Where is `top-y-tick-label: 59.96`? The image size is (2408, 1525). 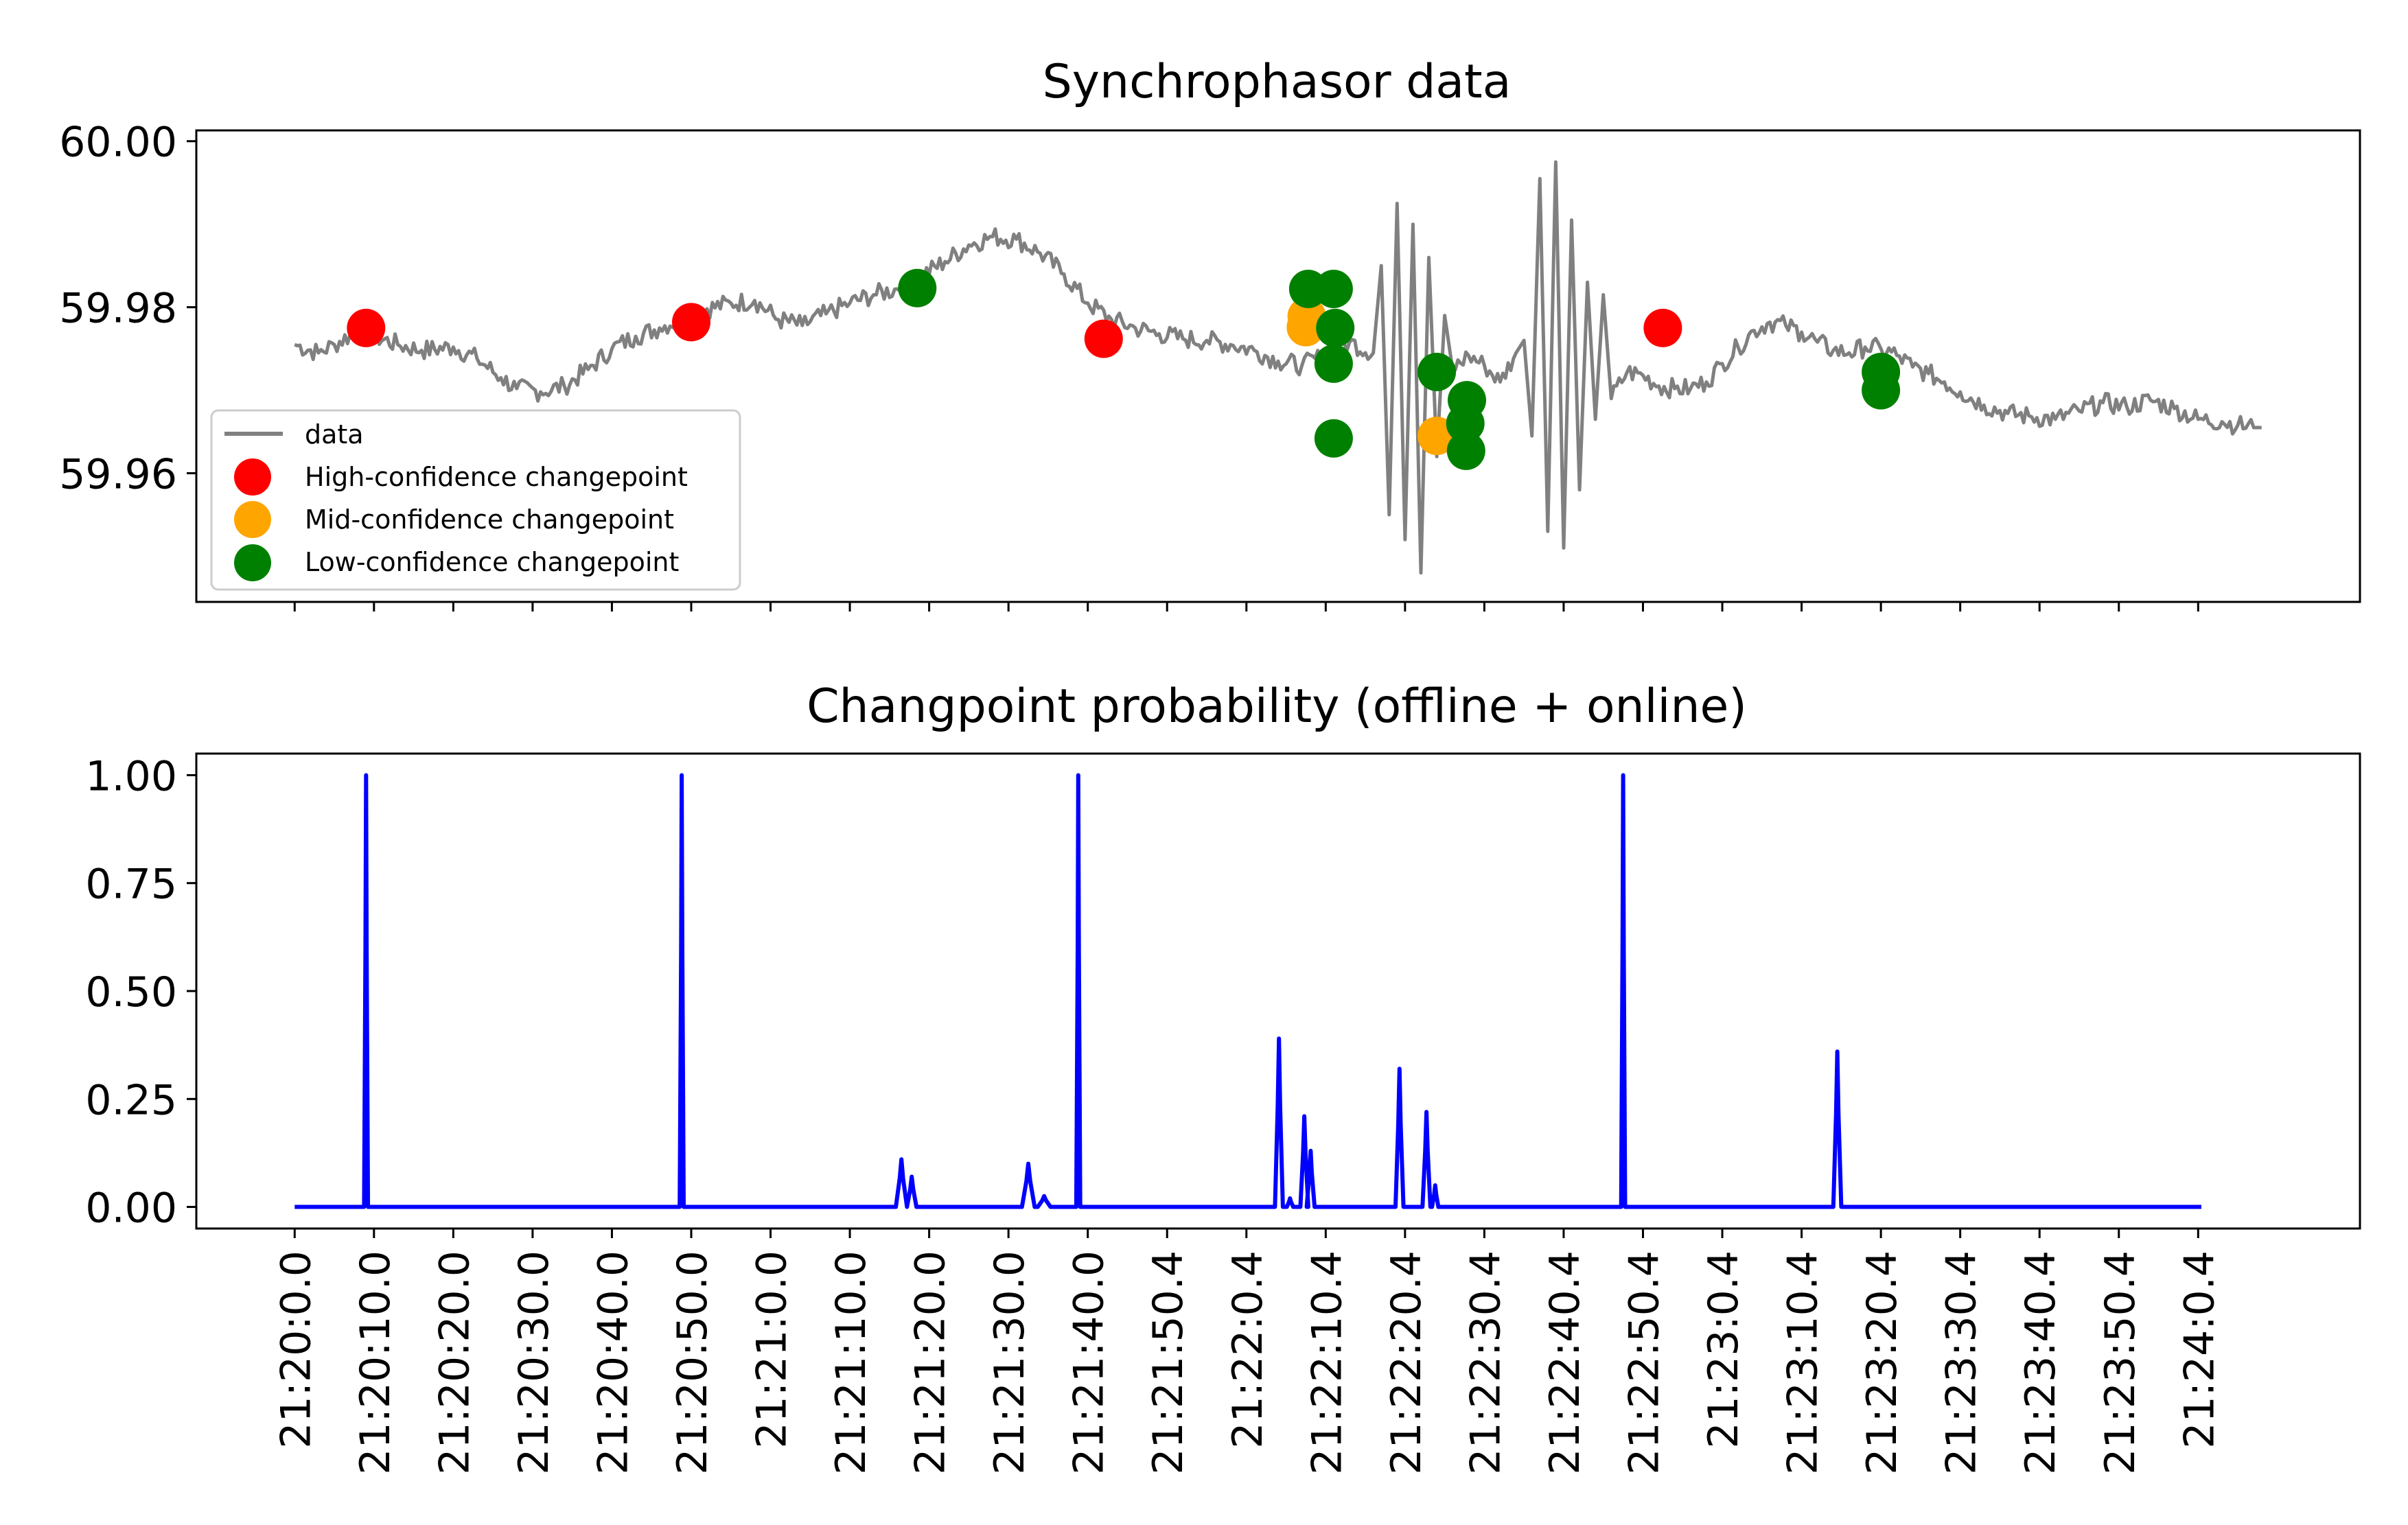
top-y-tick-label: 59.96 is located at coordinates (118, 475).